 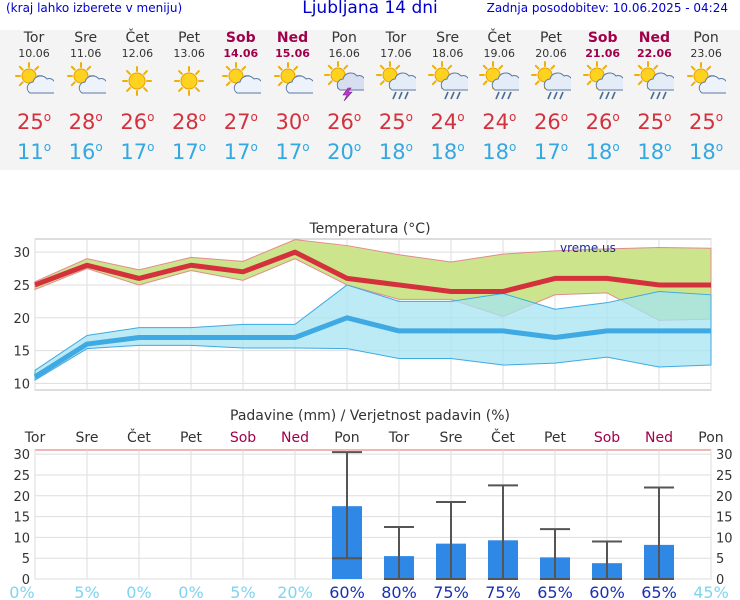 What do you see at coordinates (724, 518) in the screenshot?
I see `y-tick-label-right: 15` at bounding box center [724, 518].